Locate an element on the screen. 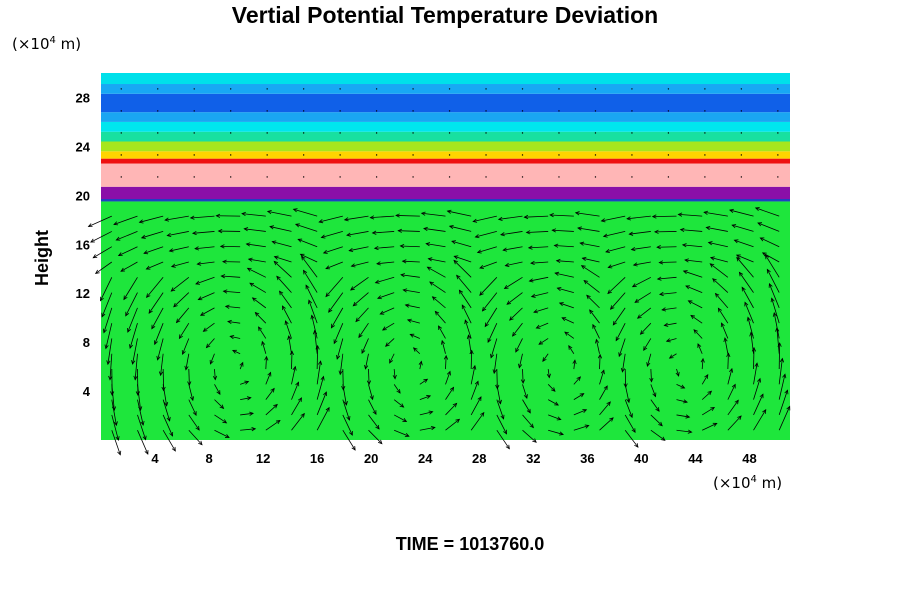 This screenshot has width=900, height=600. x-tick-label: 8 is located at coordinates (208, 458).